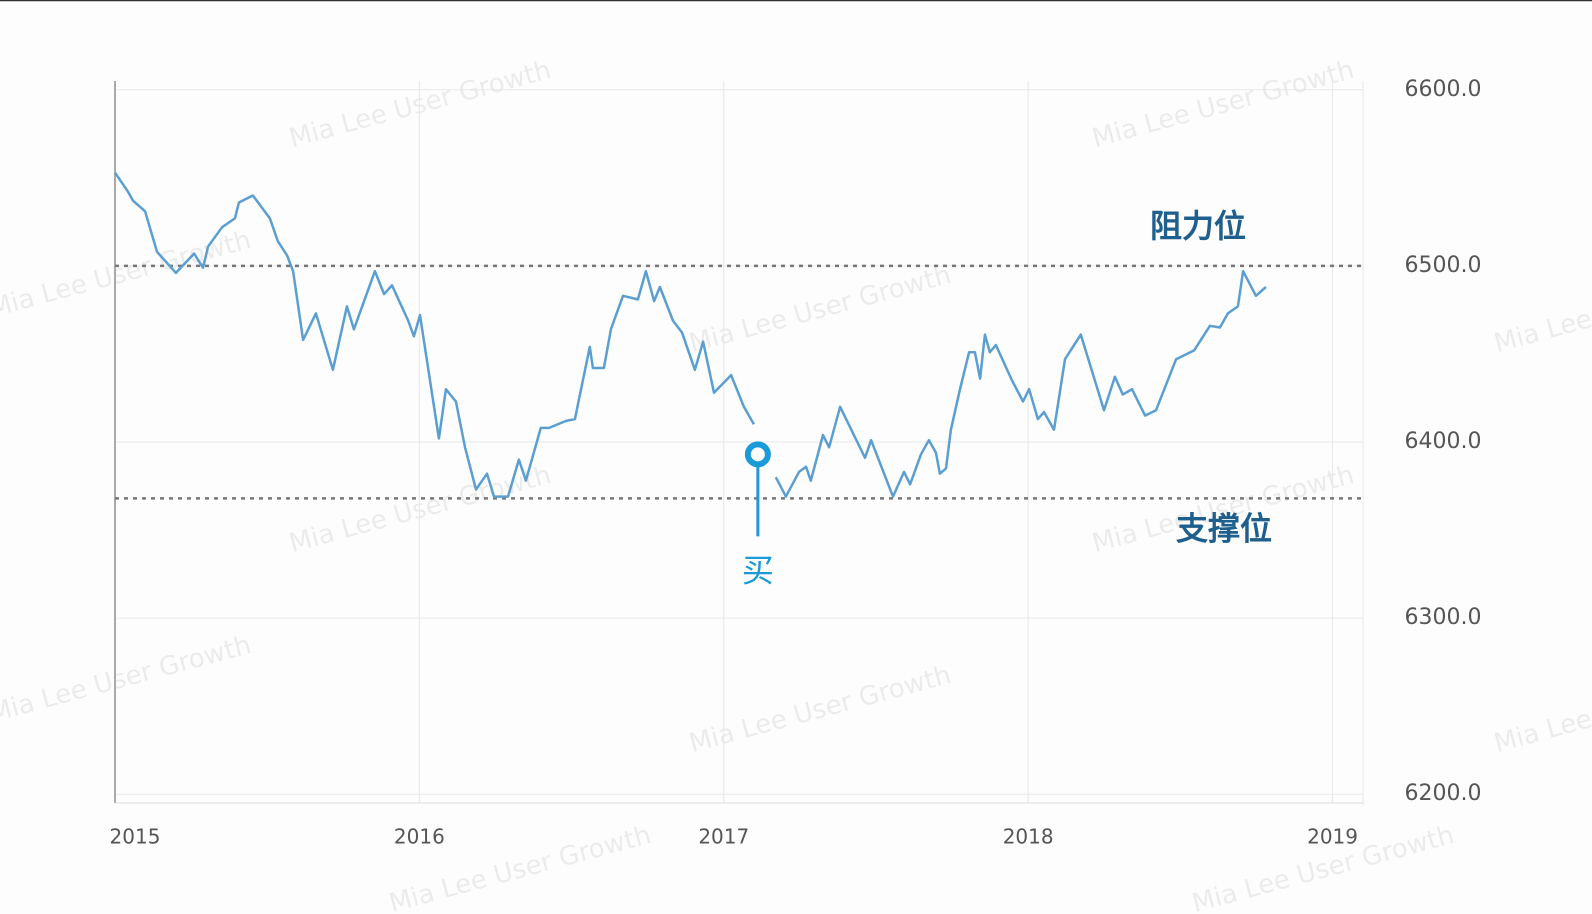 This screenshot has width=1592, height=914. Describe the element at coordinates (1028, 837) in the screenshot. I see `x-tick-label: 2018` at that location.